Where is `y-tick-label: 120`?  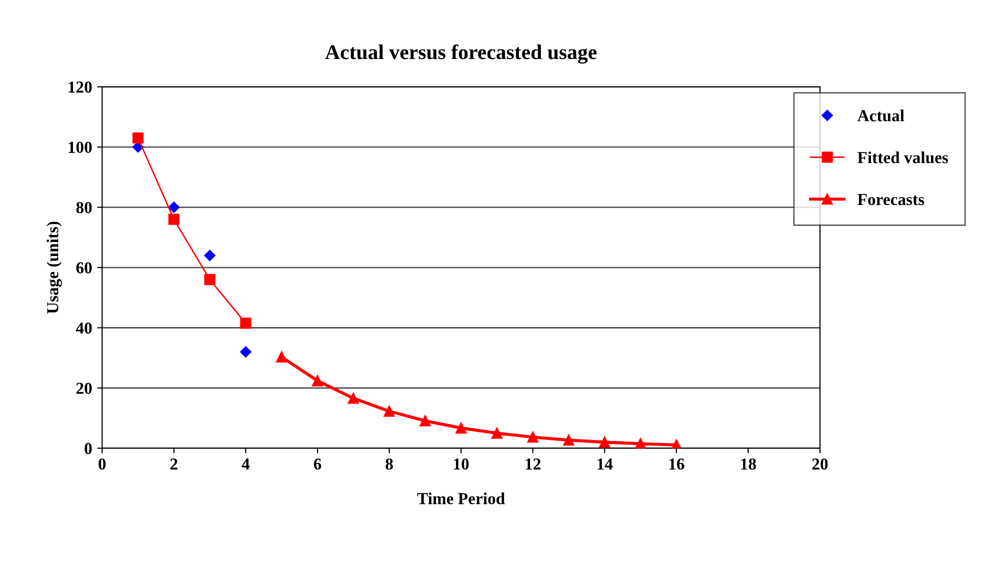
y-tick-label: 120 is located at coordinates (80, 87).